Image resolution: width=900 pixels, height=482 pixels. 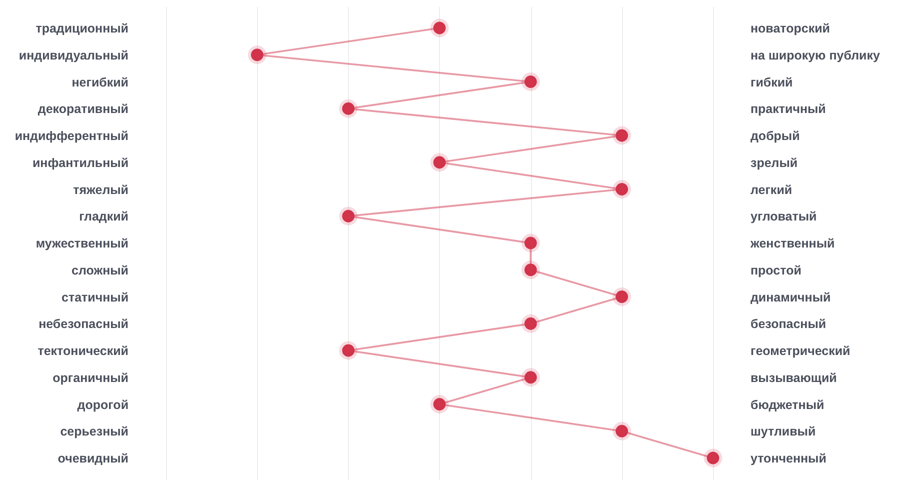 I want to click on y2-tick-label: практичный, so click(x=788, y=109).